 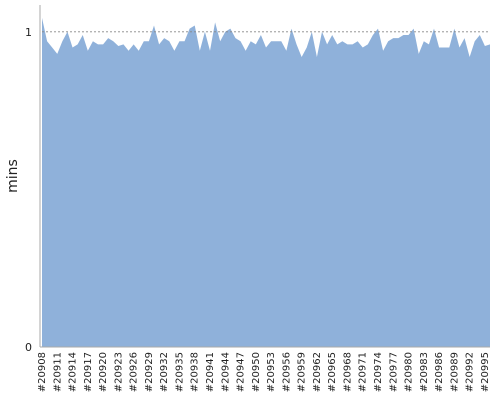 What do you see at coordinates (88, 372) in the screenshot?
I see `x-tick-label: #20917` at bounding box center [88, 372].